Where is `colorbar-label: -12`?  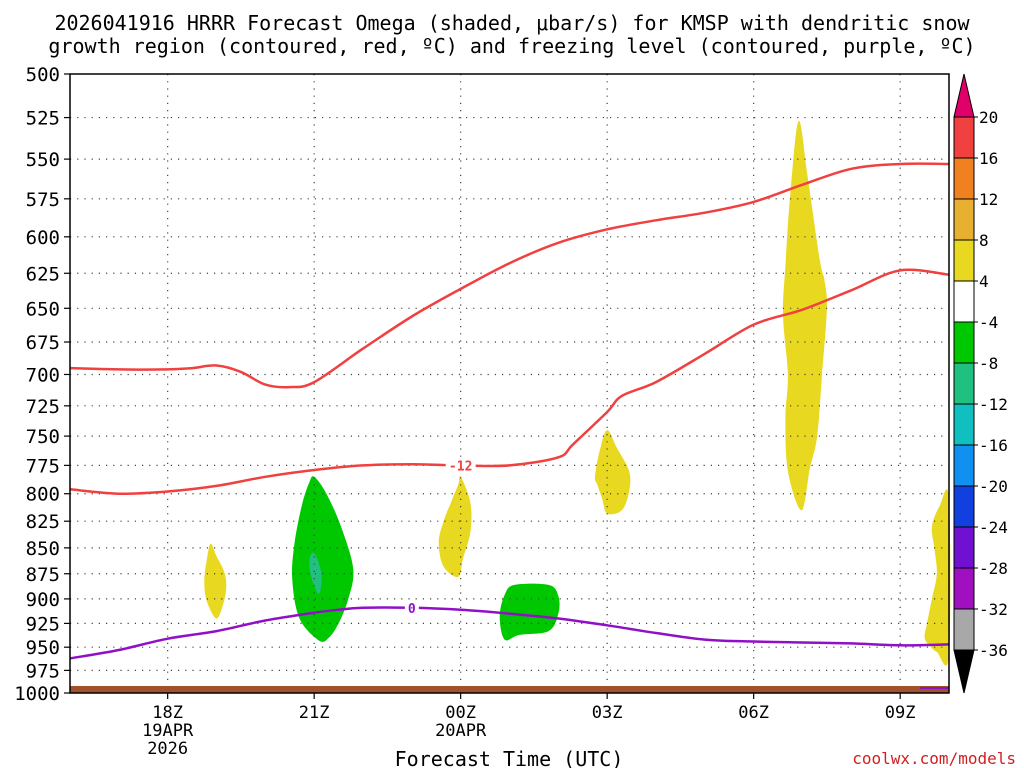 colorbar-label: -12 is located at coordinates (993, 404).